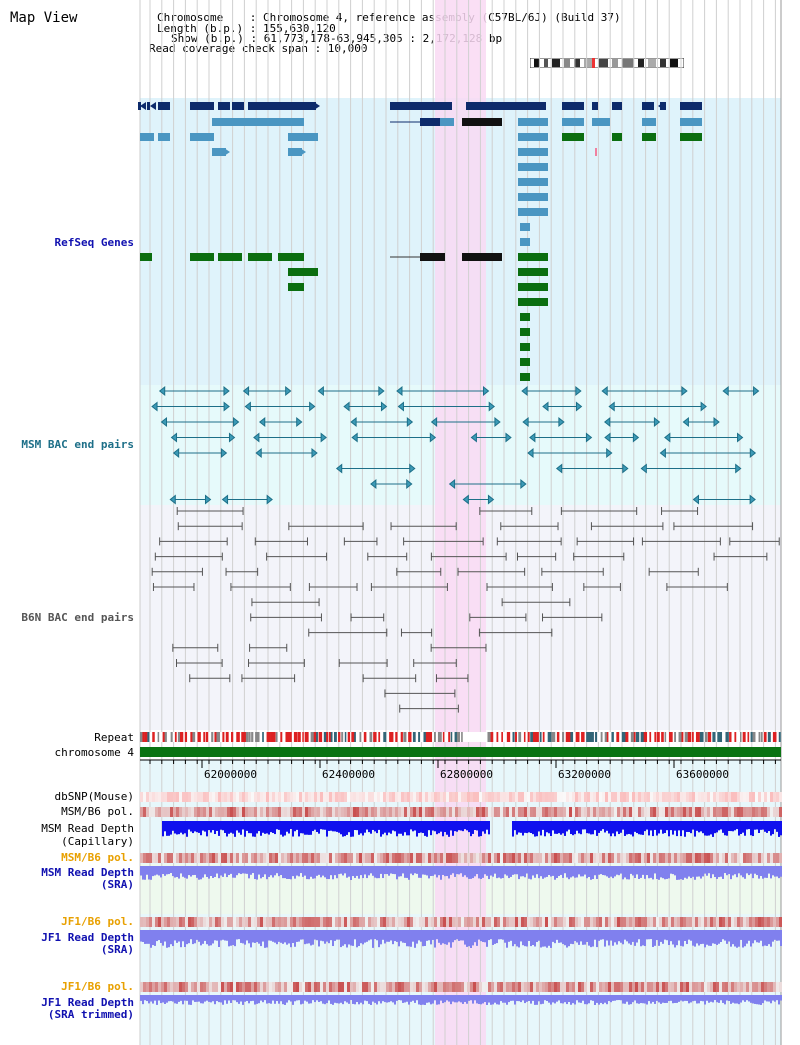  Describe the element at coordinates (97, 857) in the screenshot. I see `track-label-msm-b6-pol-2: MSM/B6 pol.` at that location.